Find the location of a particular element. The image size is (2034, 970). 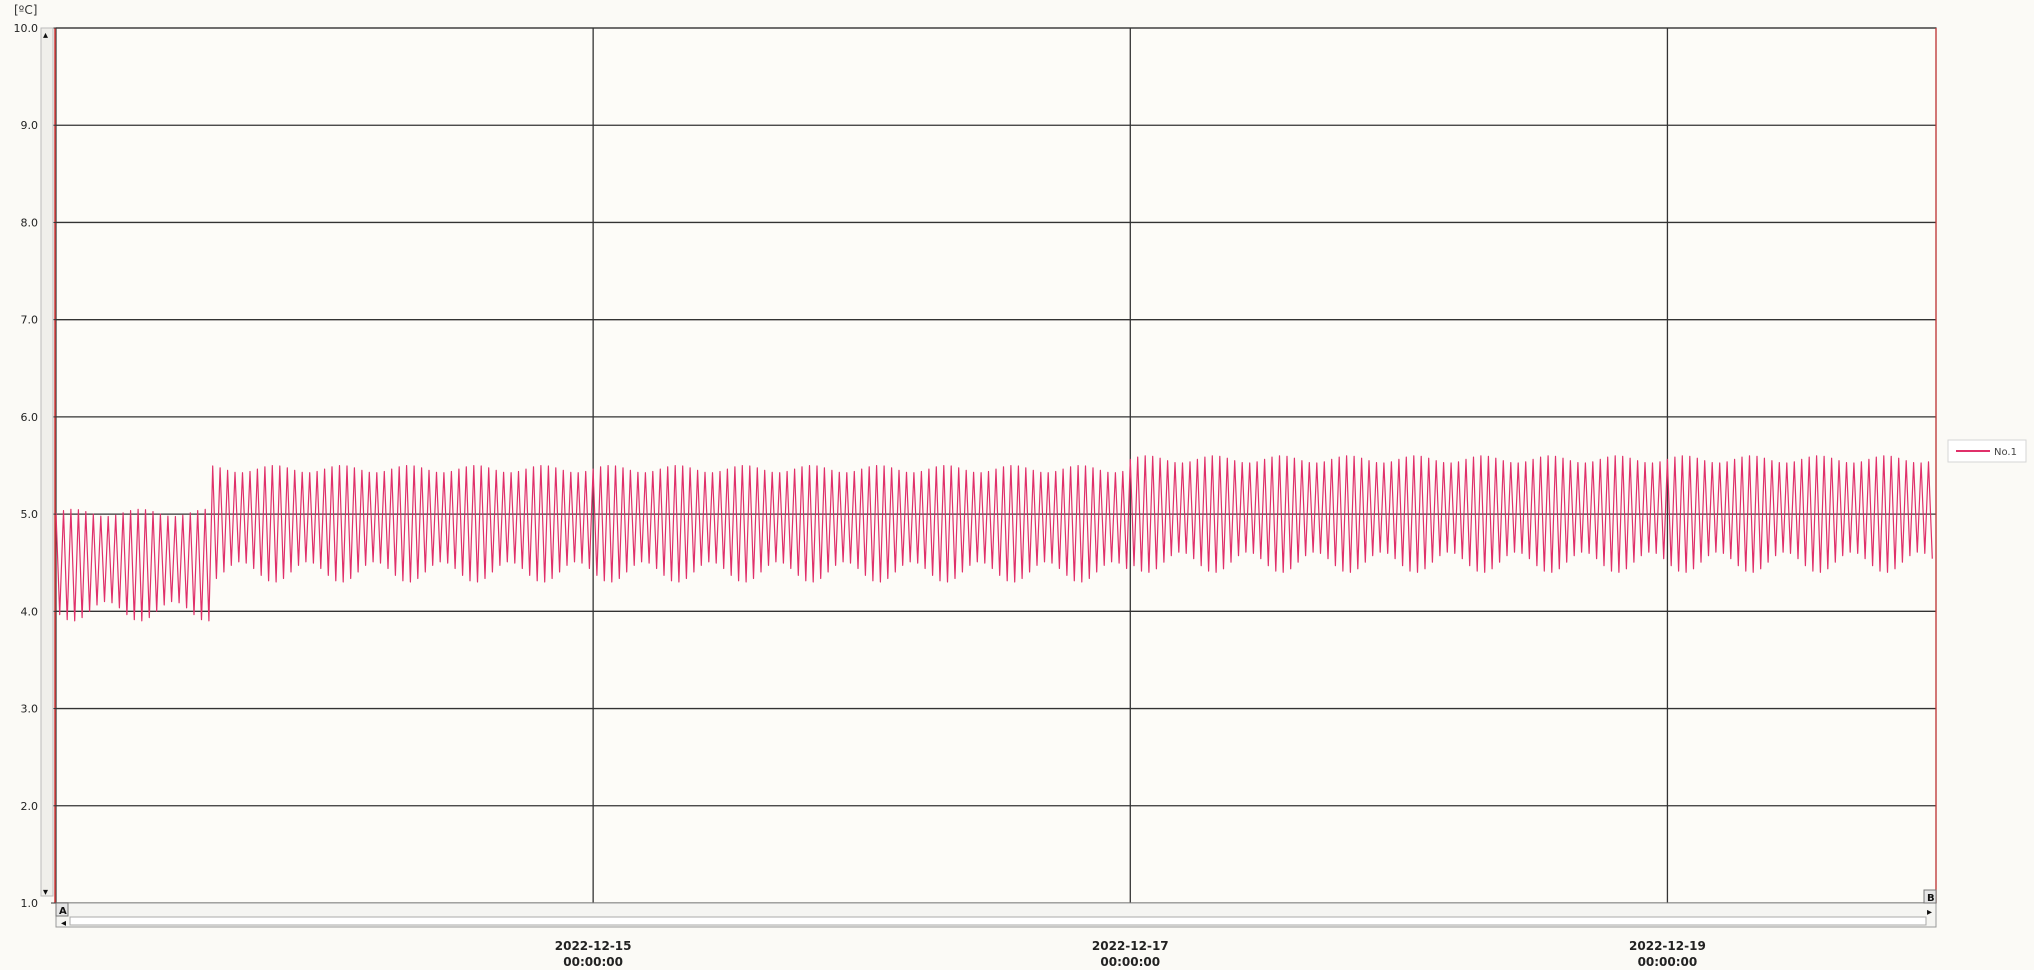

scroll-up-arrow: ▴ is located at coordinates (45, 35).